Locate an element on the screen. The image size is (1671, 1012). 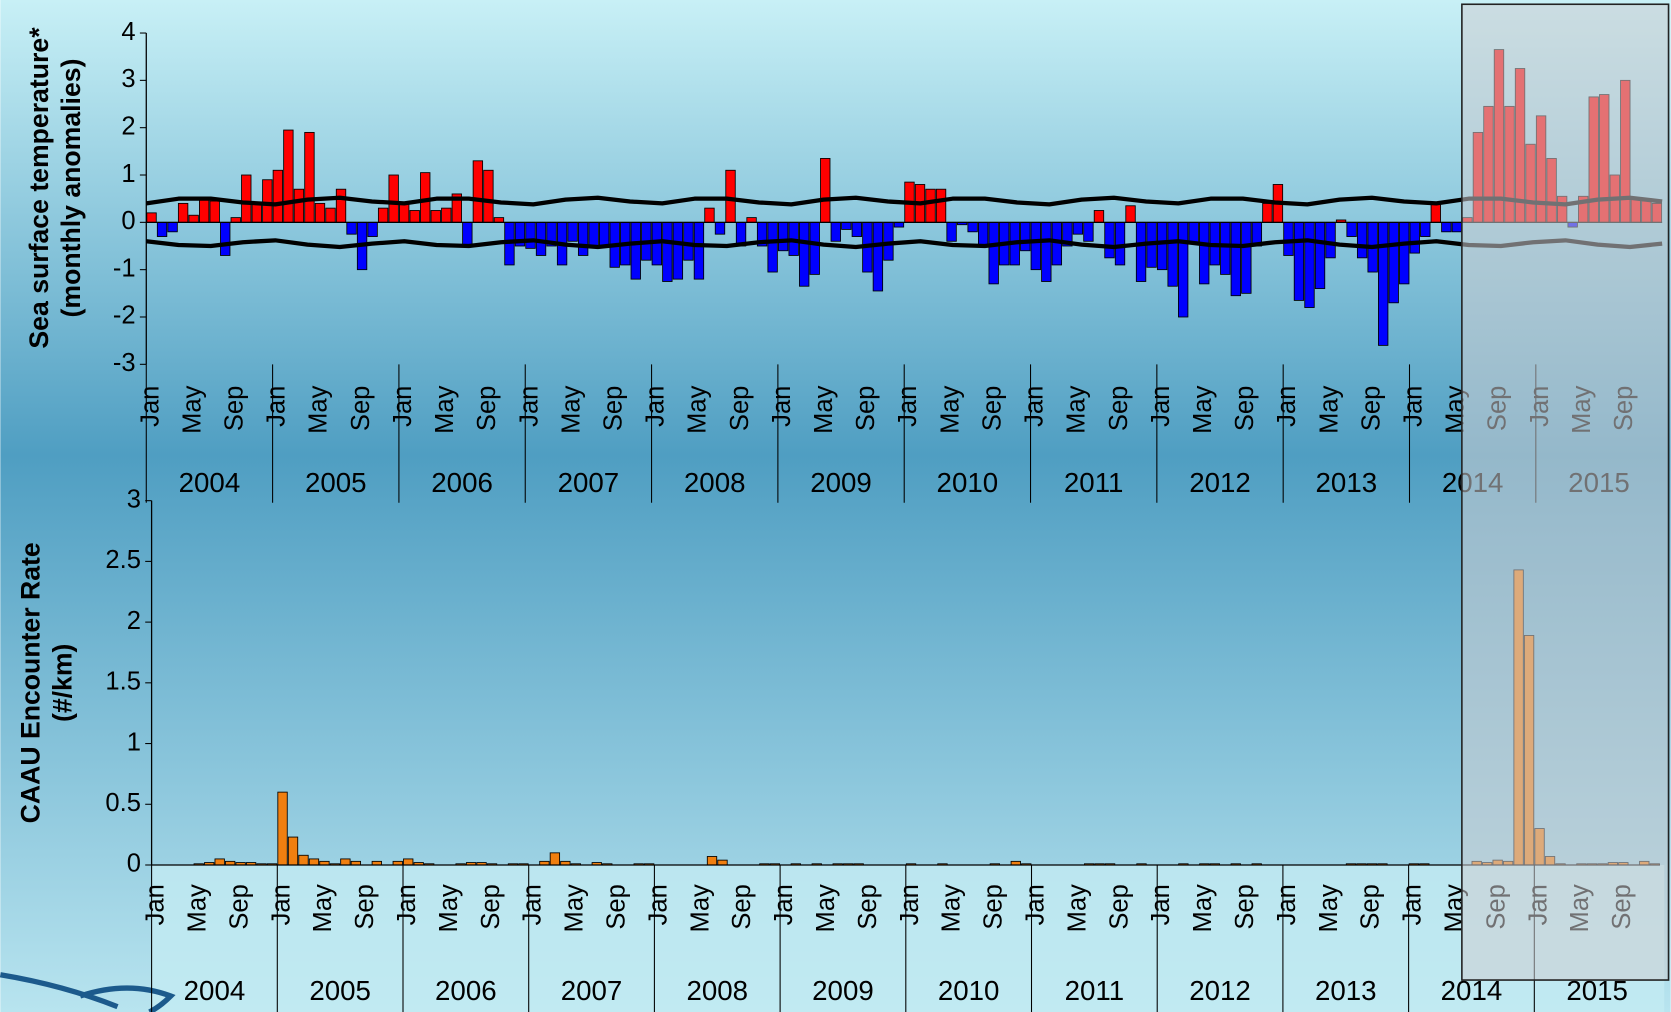
year-label: 2009 is located at coordinates (843, 990).